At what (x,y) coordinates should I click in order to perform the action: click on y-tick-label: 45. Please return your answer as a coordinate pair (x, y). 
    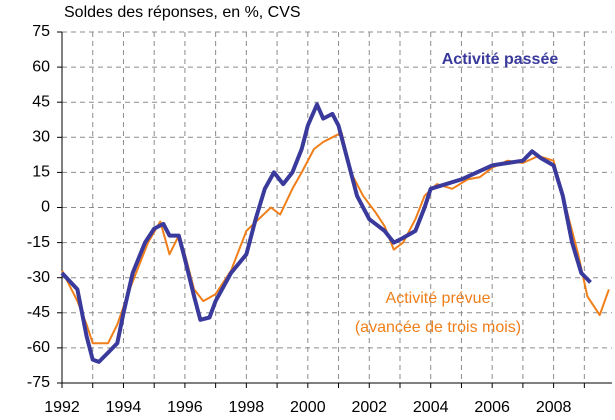
    Looking at the image, I should click on (41, 101).